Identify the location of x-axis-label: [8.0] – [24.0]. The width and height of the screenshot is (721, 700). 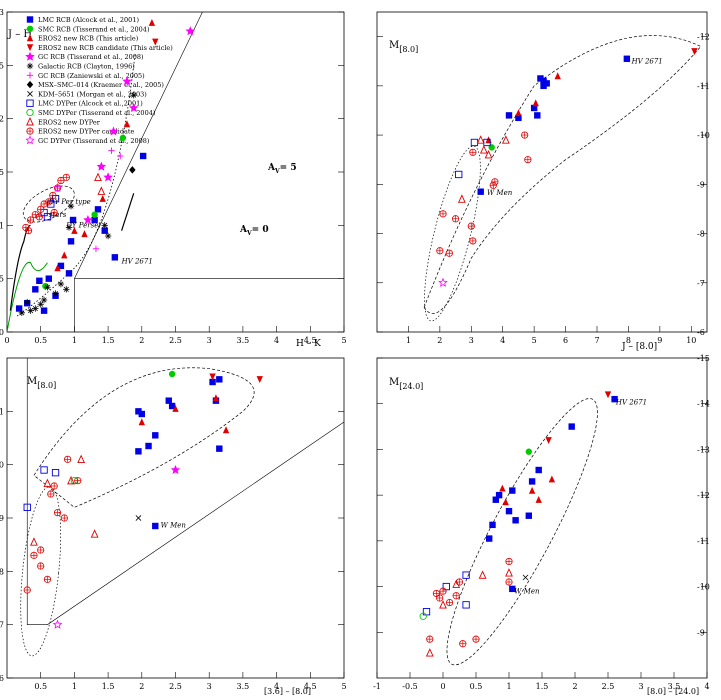
(673, 691).